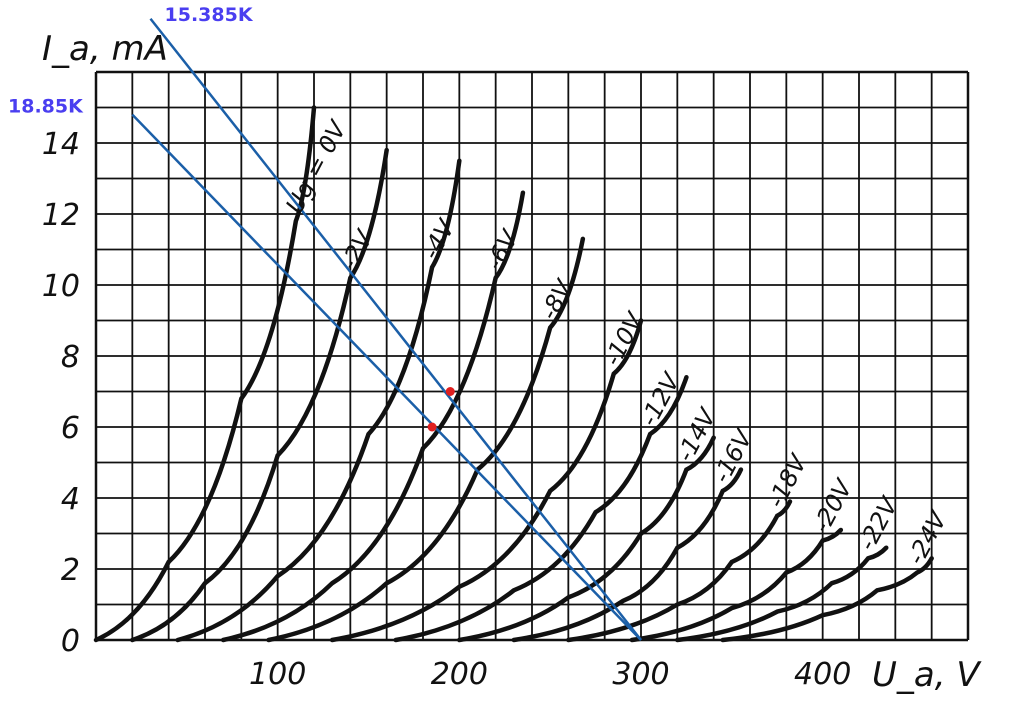 This screenshot has height=728, width=1021. I want to click on load-line-label-0: 15.385K, so click(209, 15).